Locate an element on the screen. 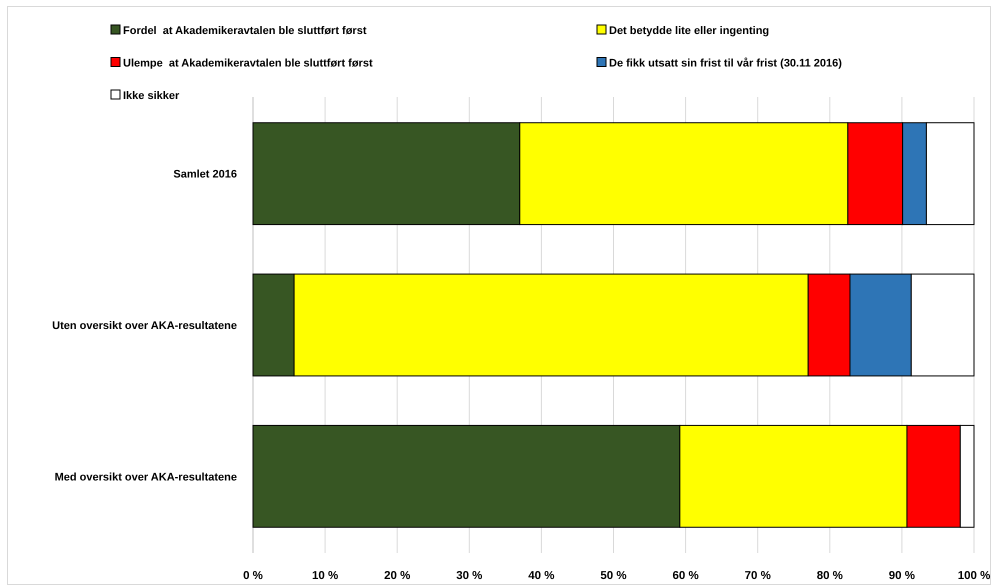  x-tick-label: 0 % is located at coordinates (253, 576).